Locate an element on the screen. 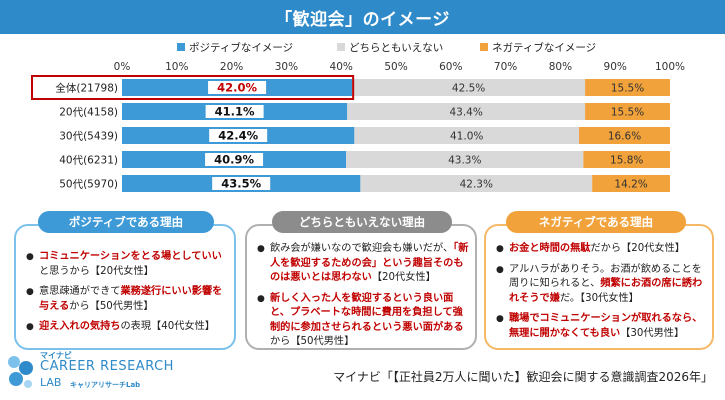 The height and width of the screenshot is (400, 725). logo-name: CAREER RESEARCH is located at coordinates (107, 366).